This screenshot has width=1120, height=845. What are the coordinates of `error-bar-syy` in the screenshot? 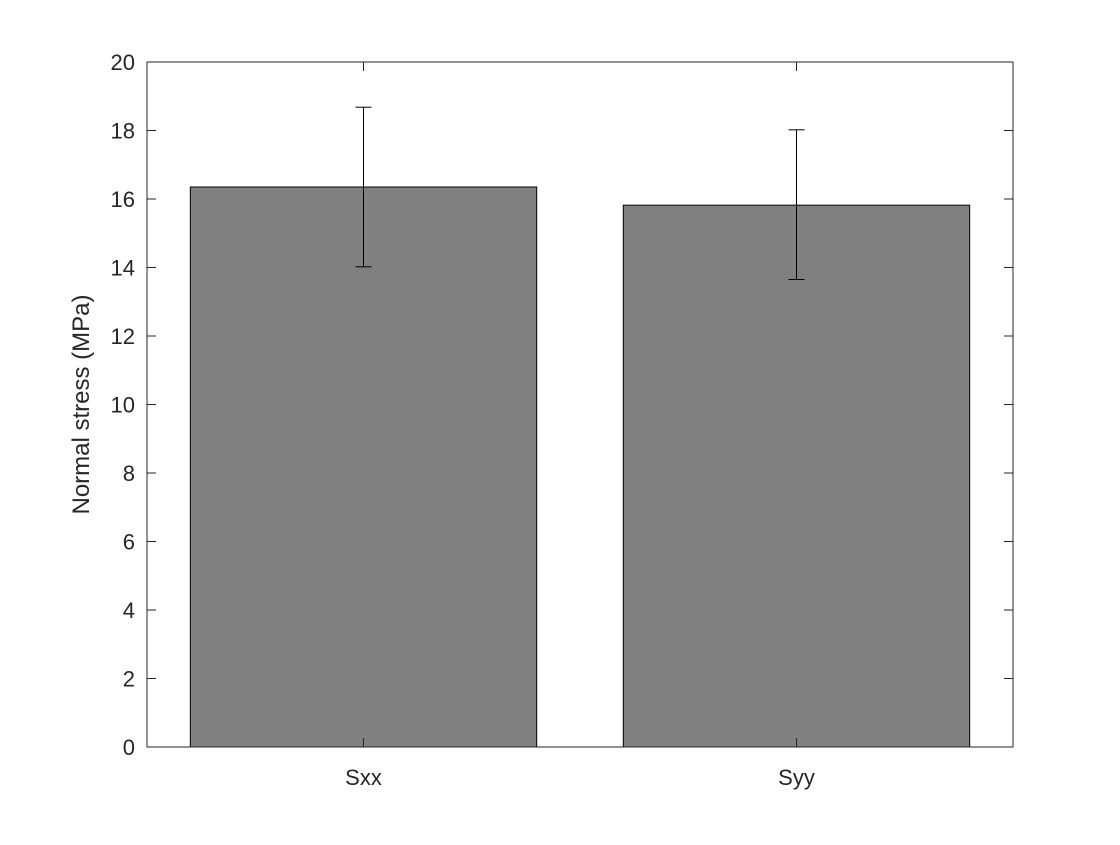 It's located at (796, 204).